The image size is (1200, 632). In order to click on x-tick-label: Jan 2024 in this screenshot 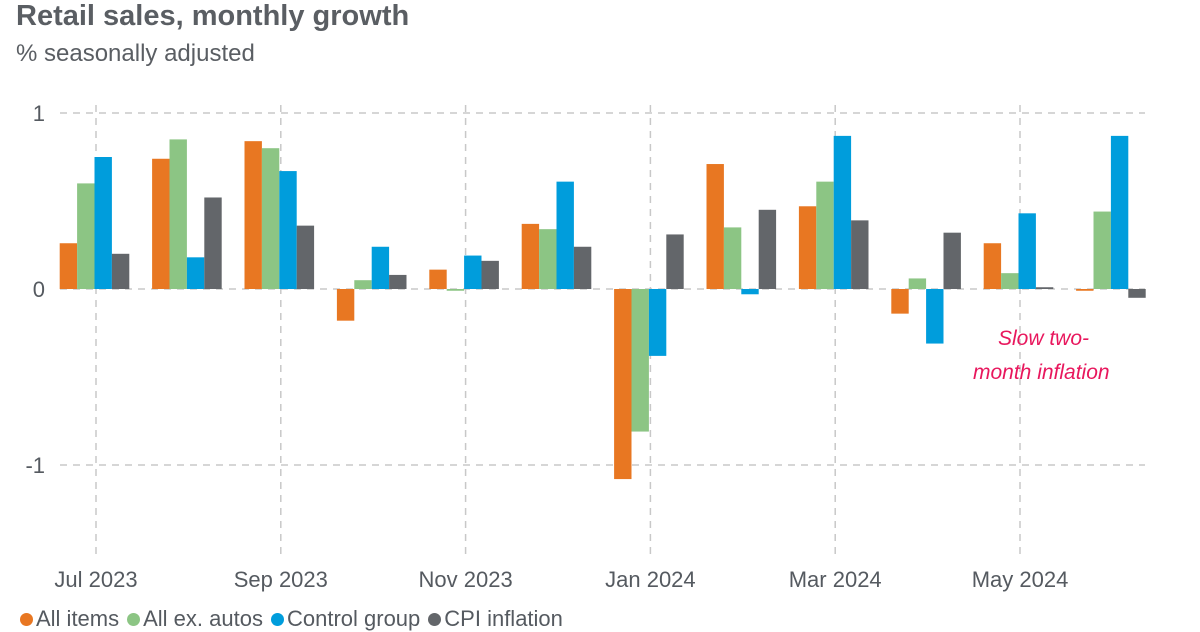, I will do `click(650, 579)`.